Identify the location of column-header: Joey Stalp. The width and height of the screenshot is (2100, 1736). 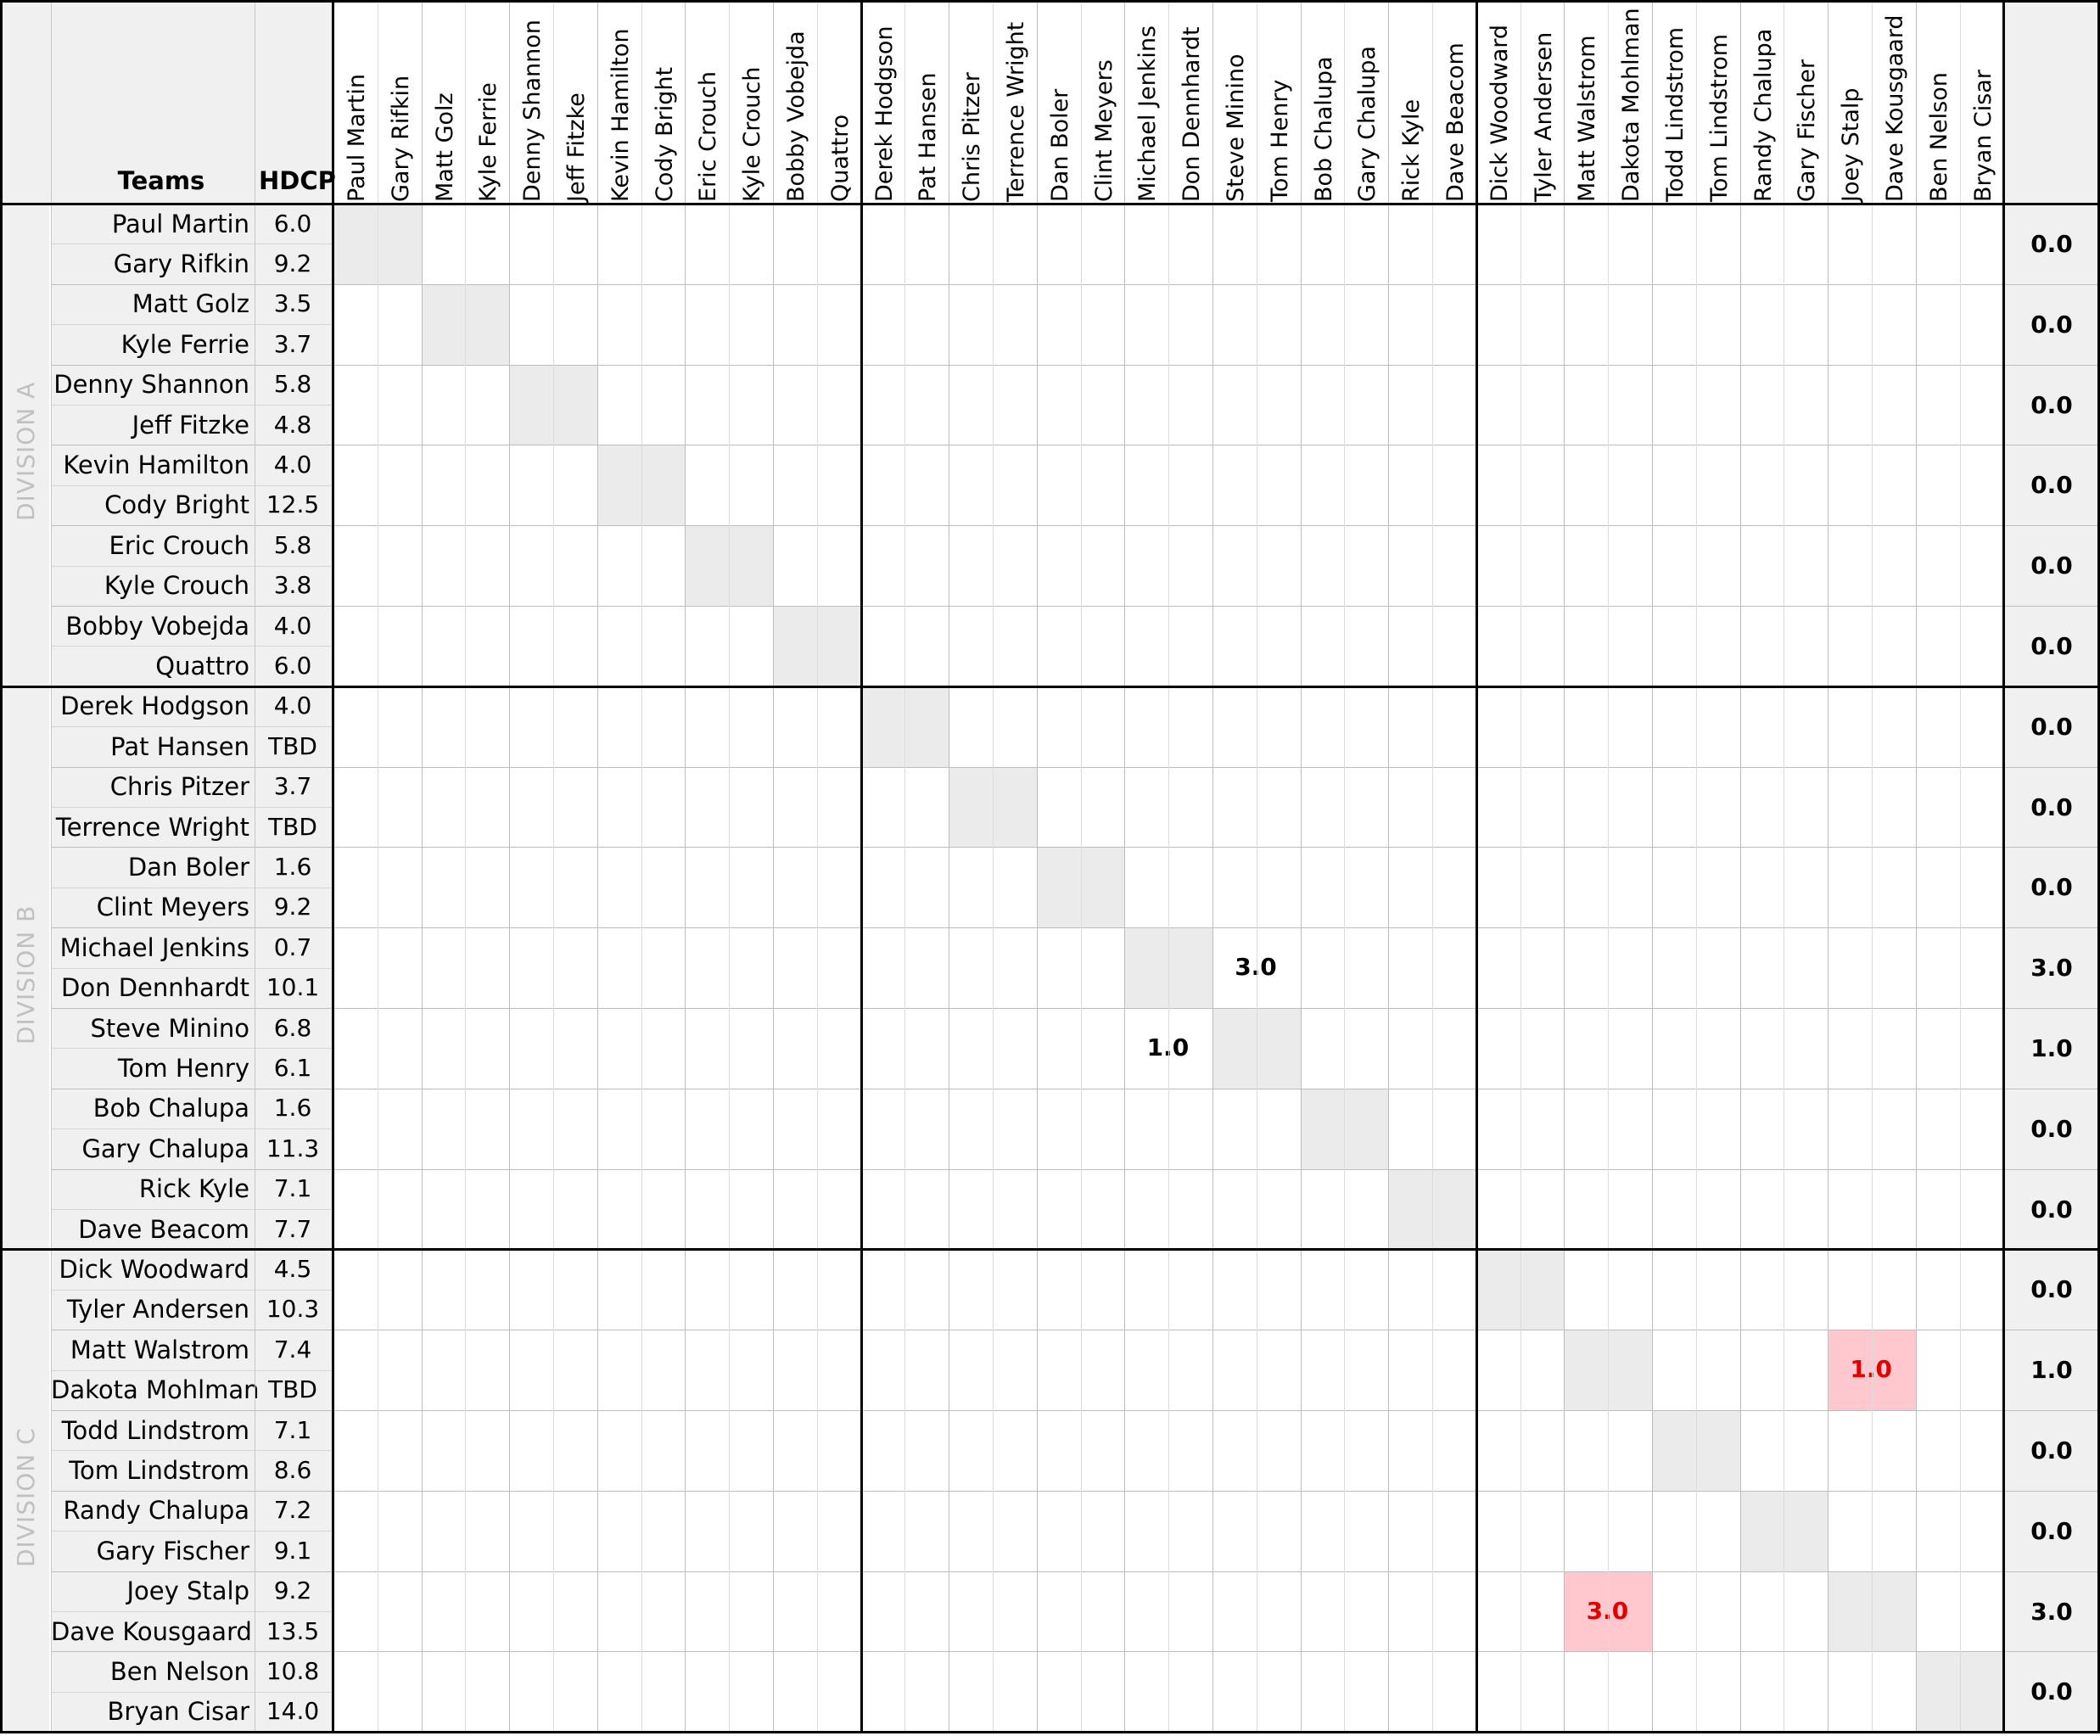
(1851, 145).